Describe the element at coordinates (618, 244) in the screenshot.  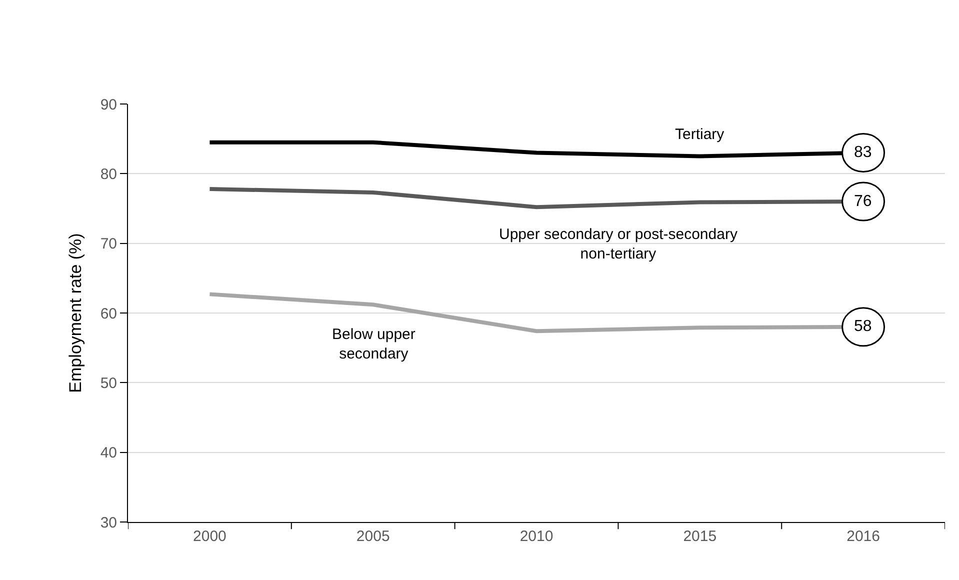
I see `series-label: Upper secondary or post-secondary non-tertiary` at that location.